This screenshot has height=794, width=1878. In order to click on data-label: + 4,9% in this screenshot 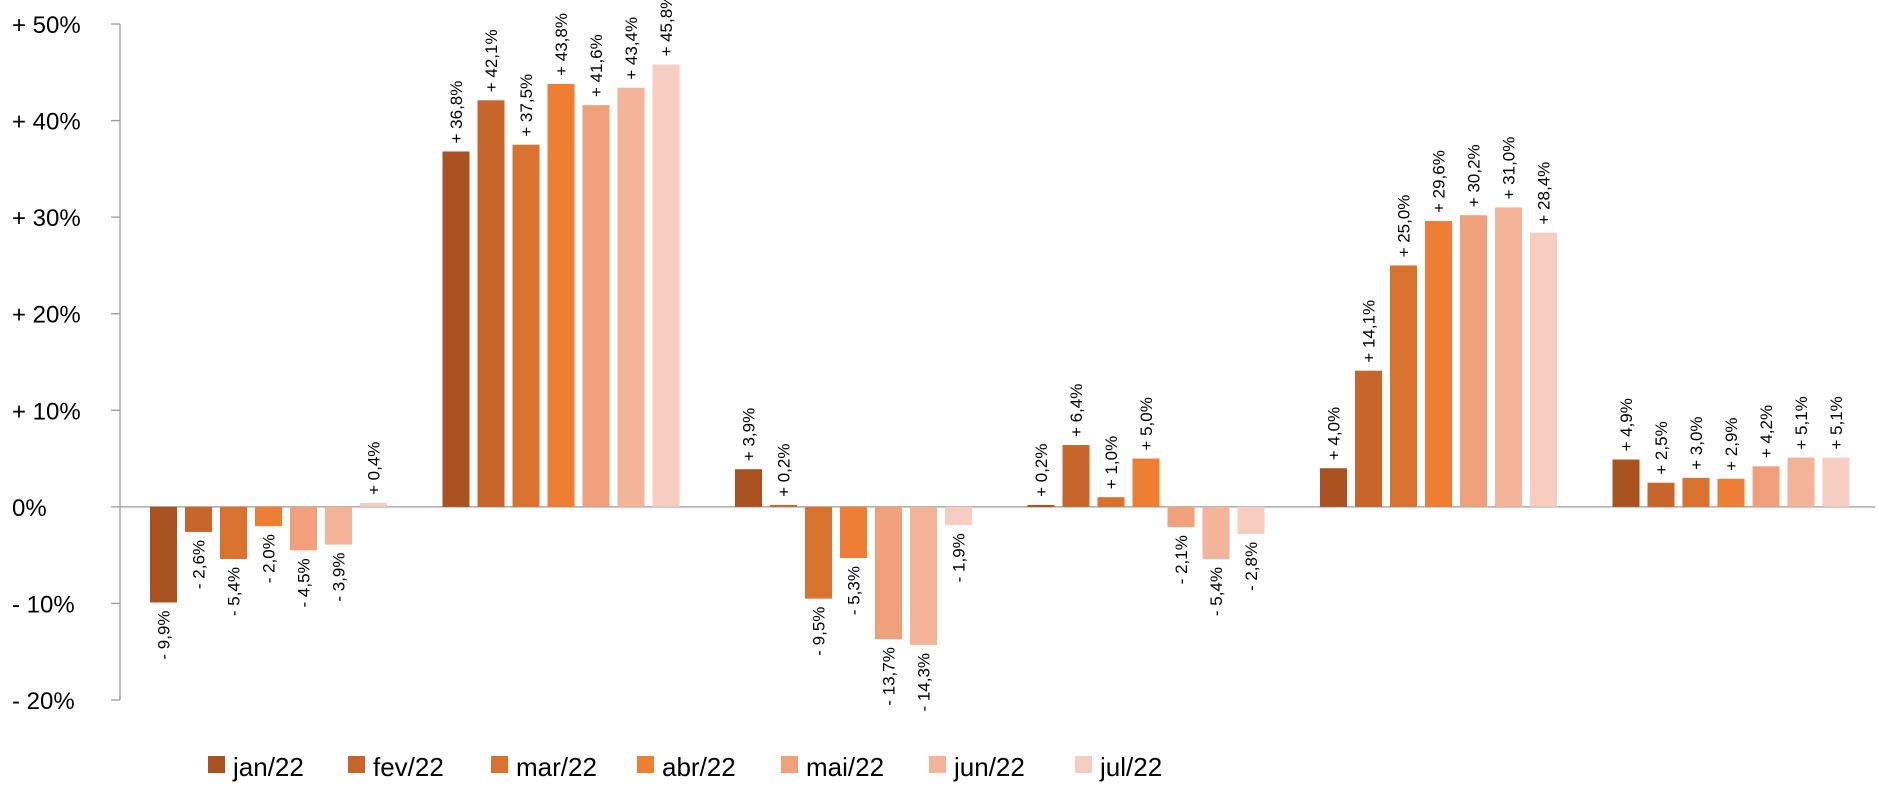, I will do `click(1626, 424)`.